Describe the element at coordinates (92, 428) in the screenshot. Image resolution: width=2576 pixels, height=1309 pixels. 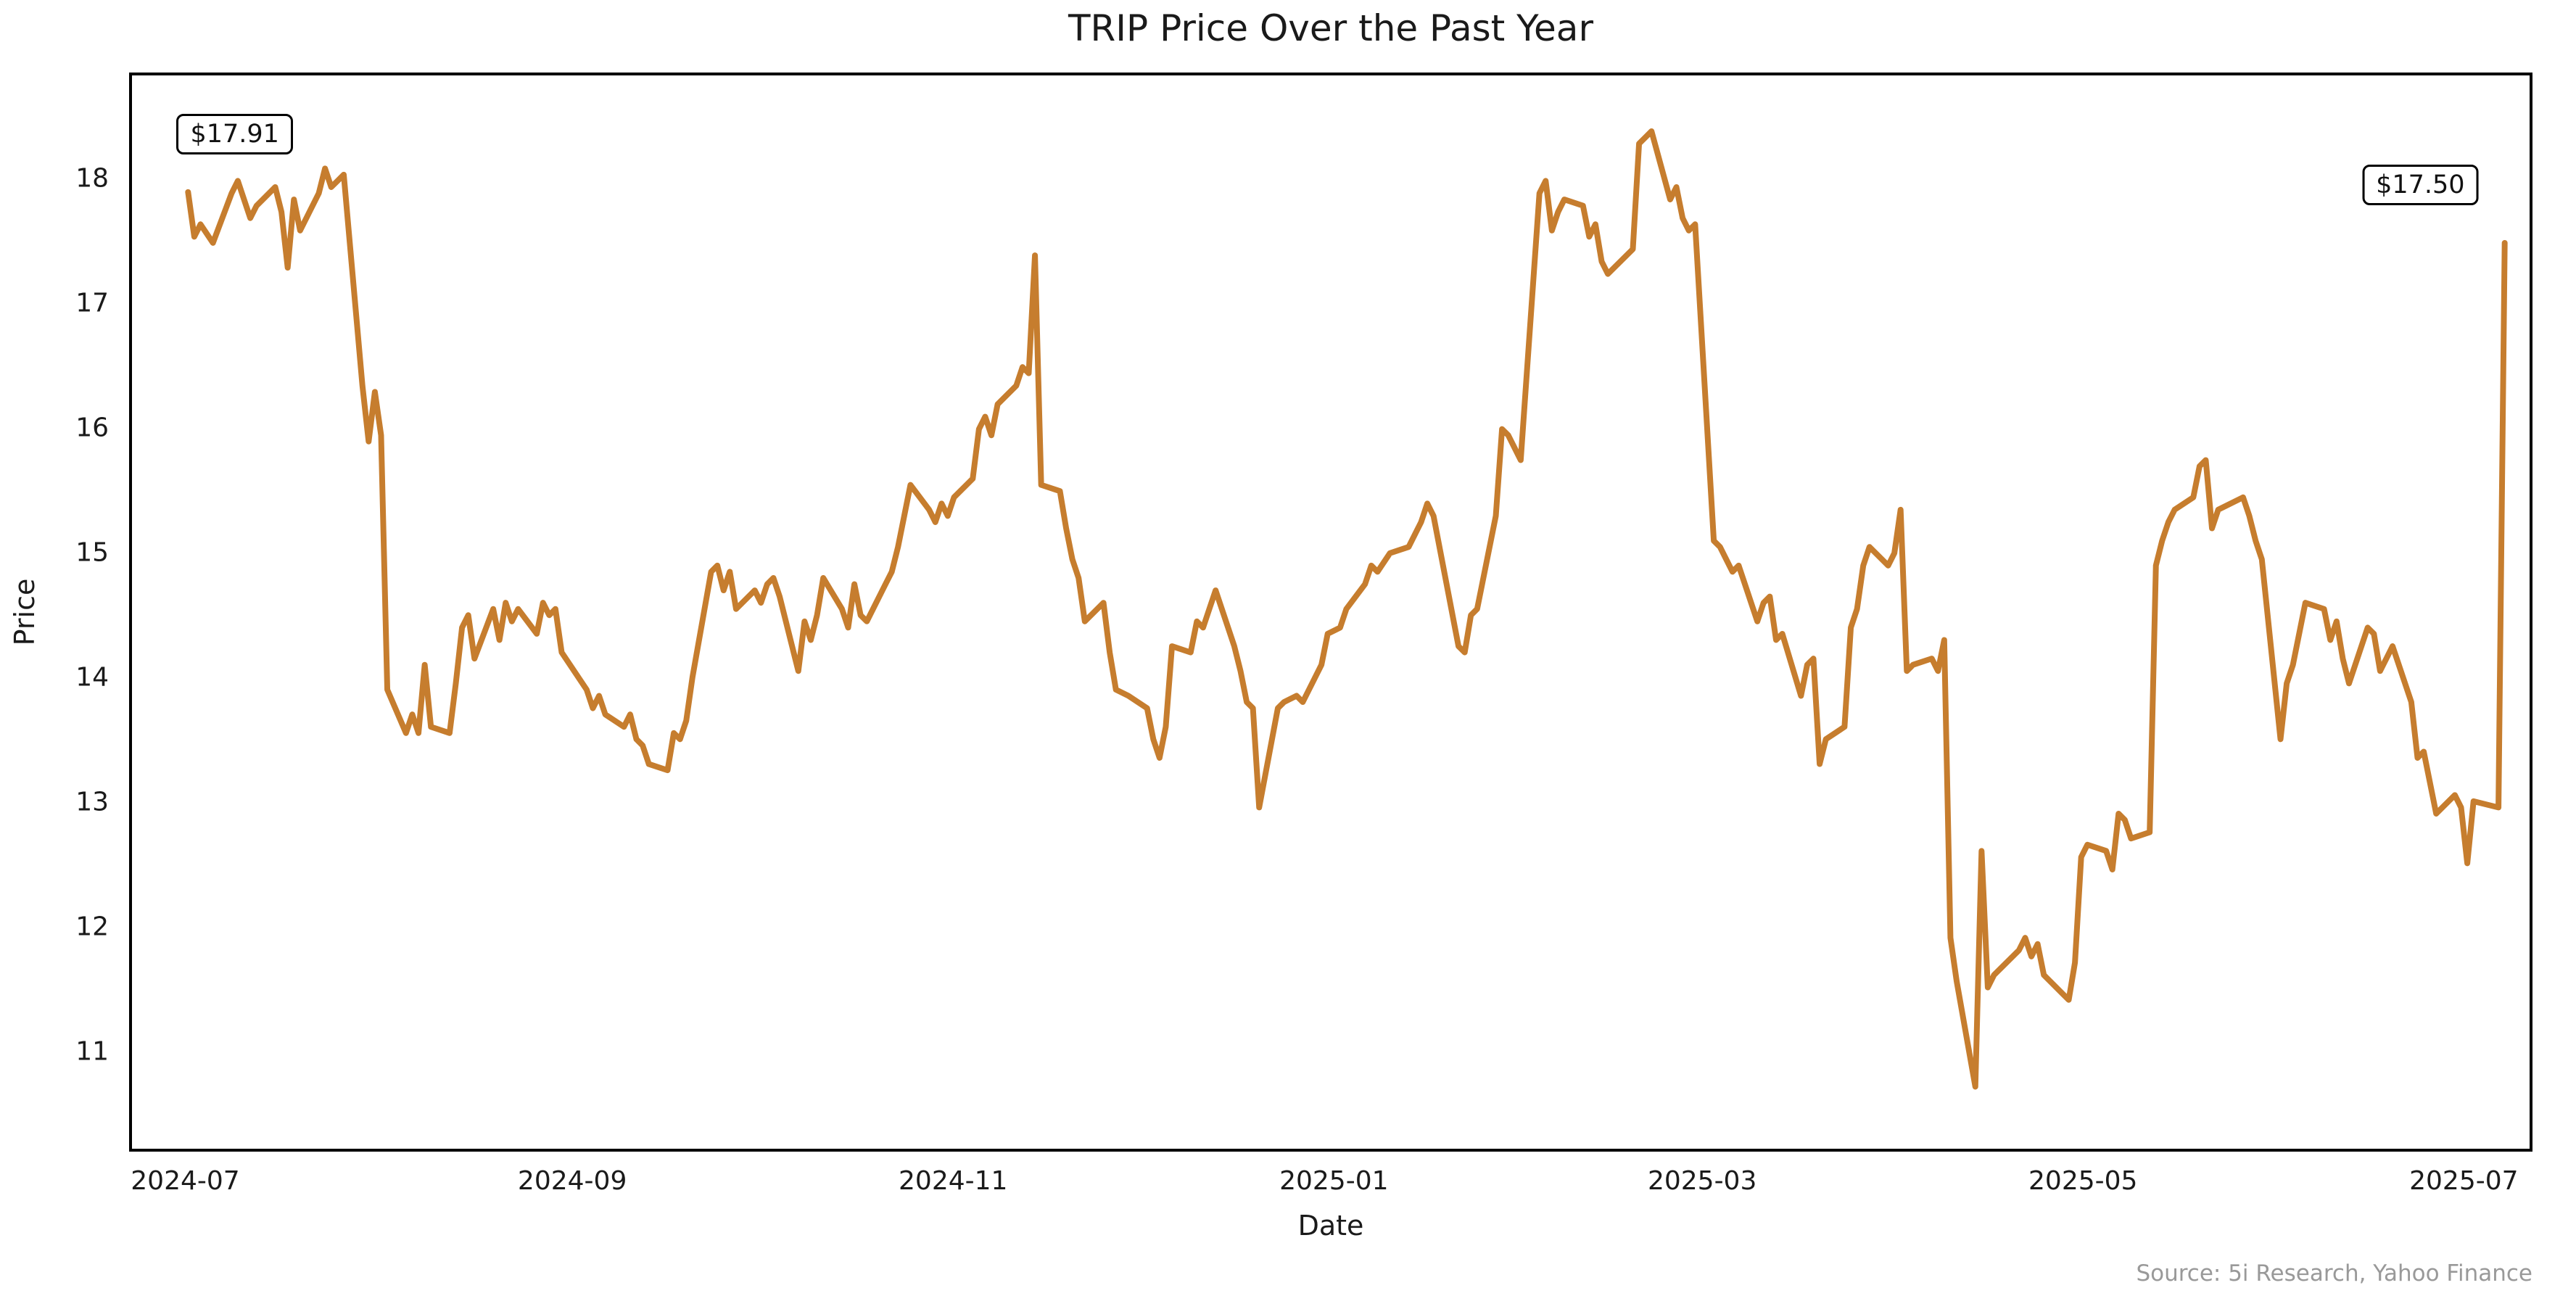
I see `y-tick-label: 16` at that location.